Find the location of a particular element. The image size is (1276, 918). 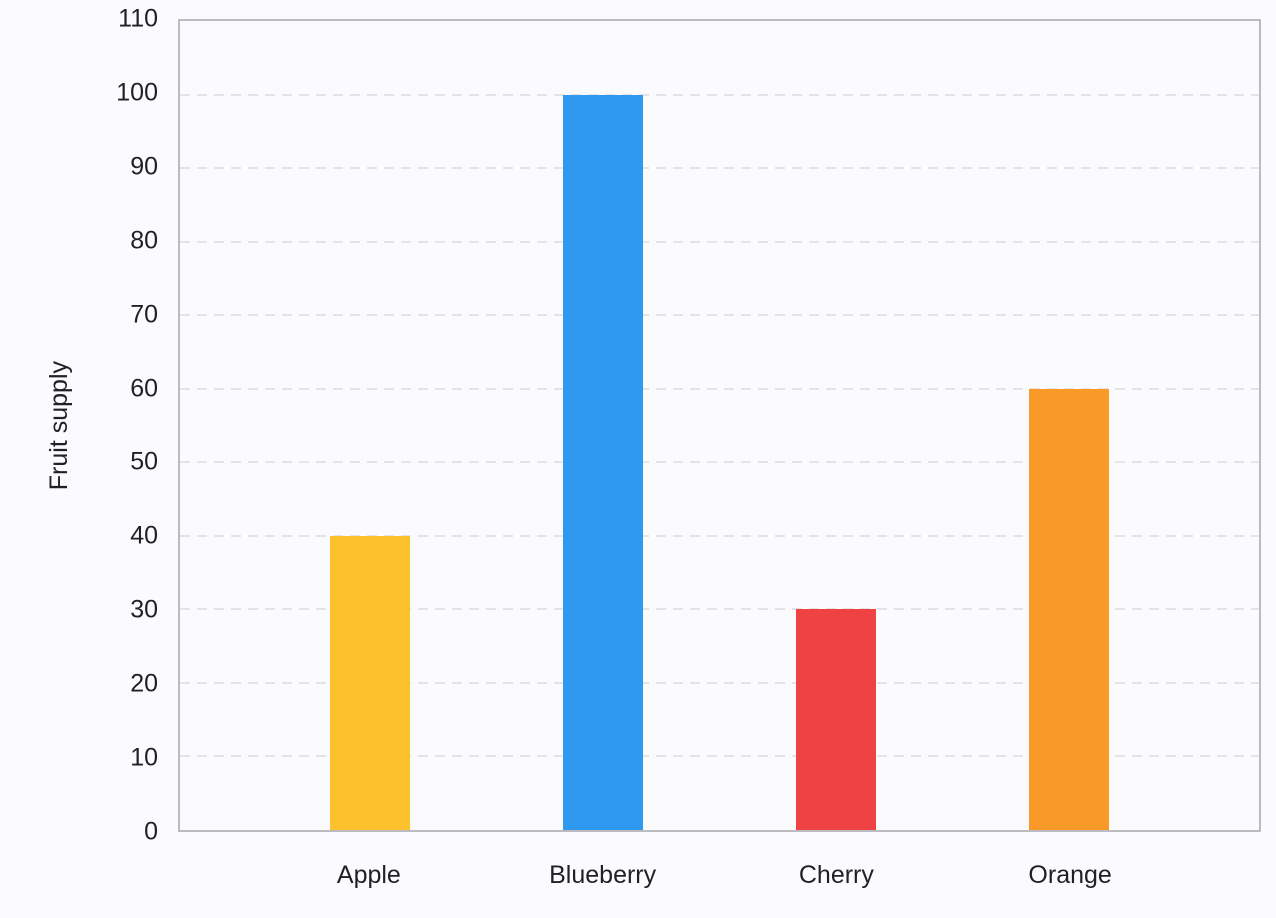

y-tick-label: 70 is located at coordinates (144, 314).